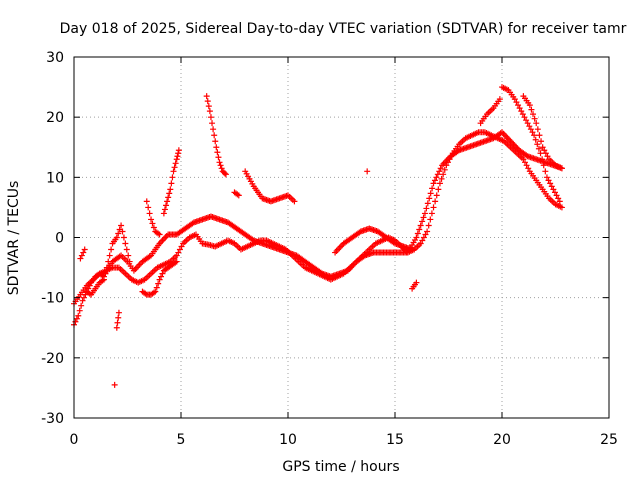 The width and height of the screenshot is (640, 480). Describe the element at coordinates (609, 440) in the screenshot. I see `x-tick-label: 25` at that location.